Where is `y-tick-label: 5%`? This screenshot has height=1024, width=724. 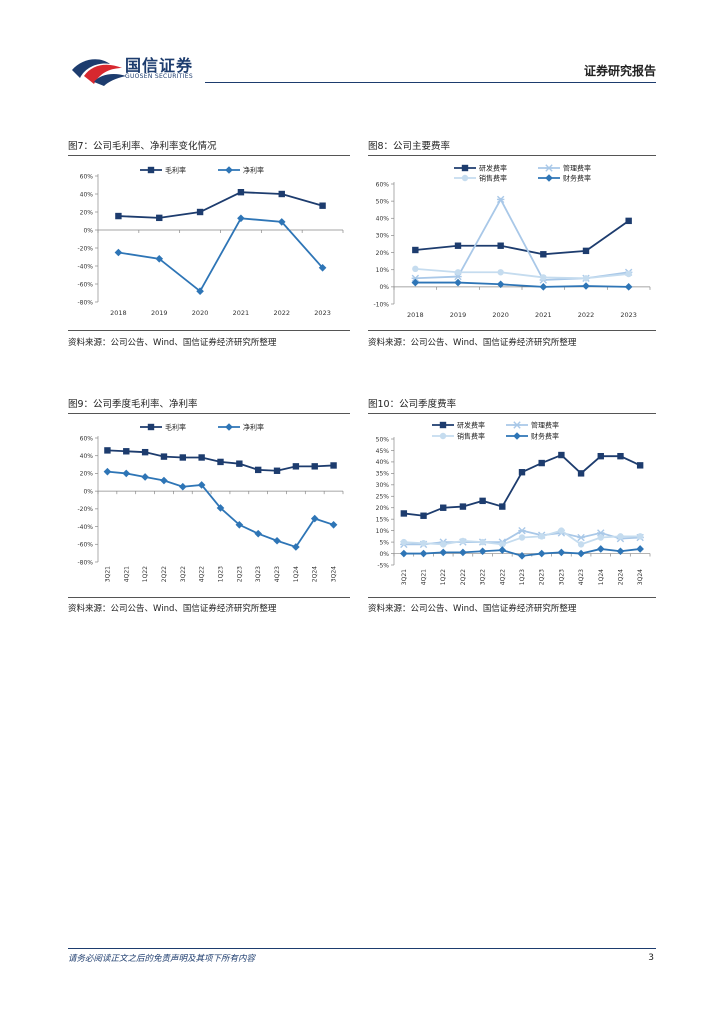
y-tick-label: 5% is located at coordinates (384, 542).